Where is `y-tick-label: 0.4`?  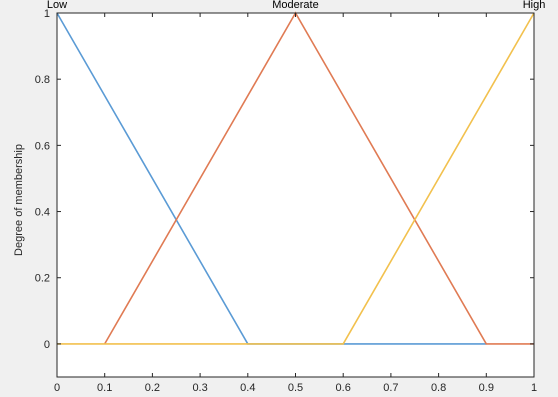 y-tick-label: 0.4 is located at coordinates (42, 213).